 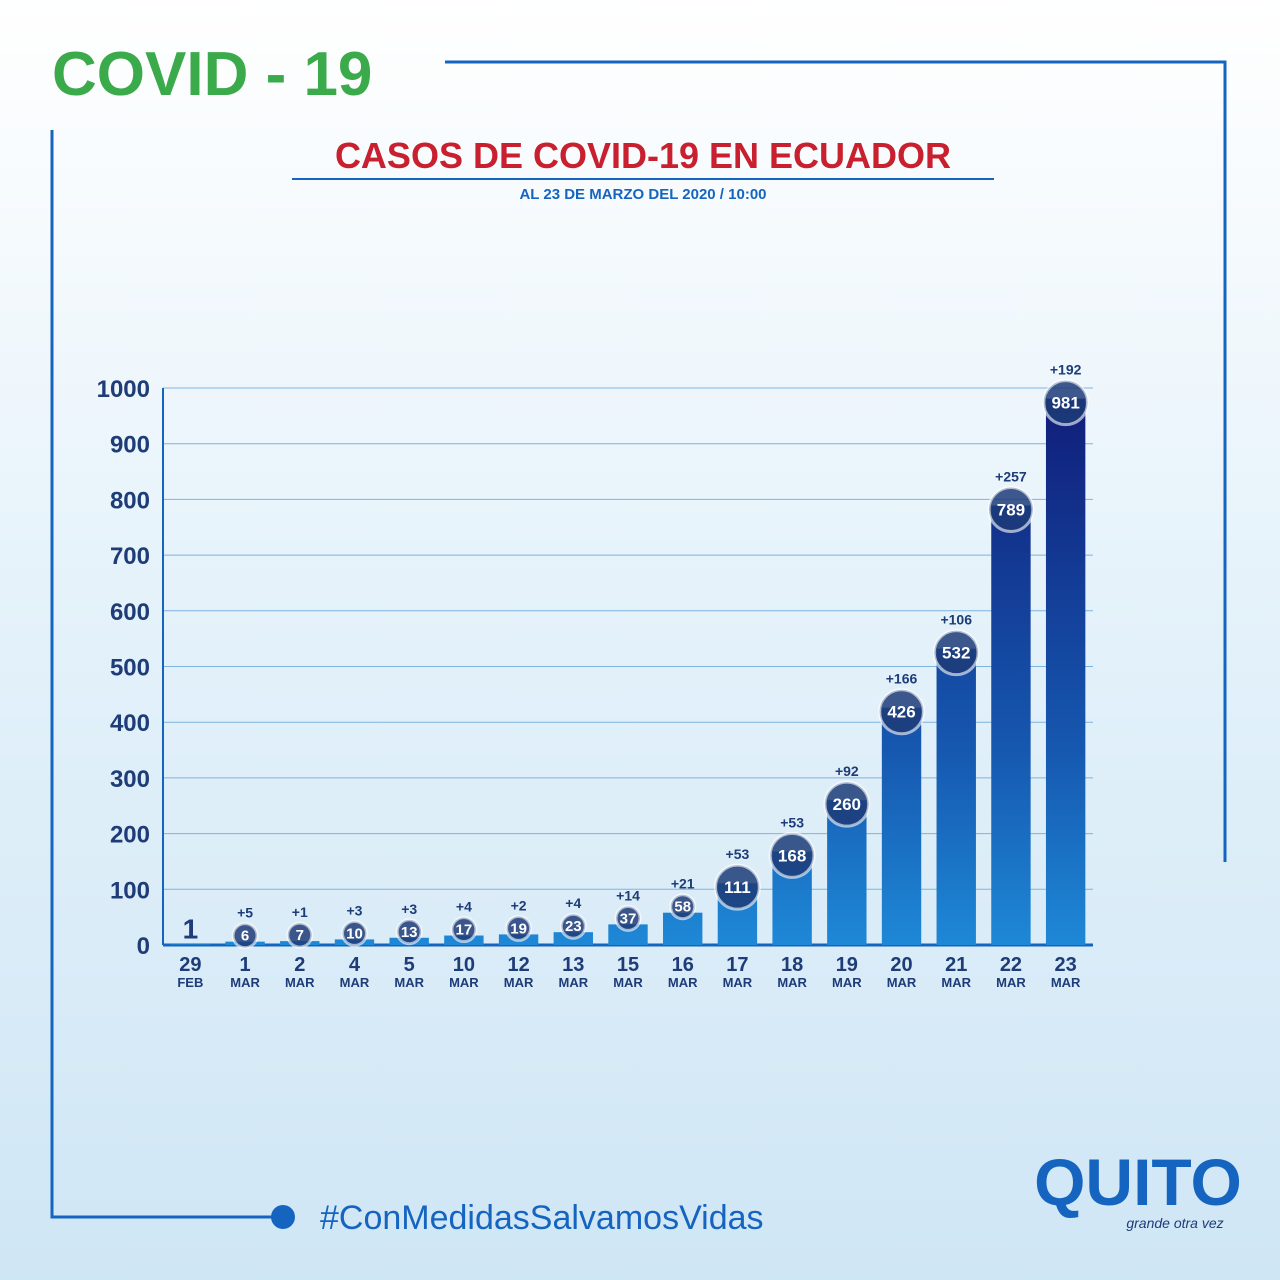 What do you see at coordinates (299, 965) in the screenshot?
I see `x-tick-label: 2` at bounding box center [299, 965].